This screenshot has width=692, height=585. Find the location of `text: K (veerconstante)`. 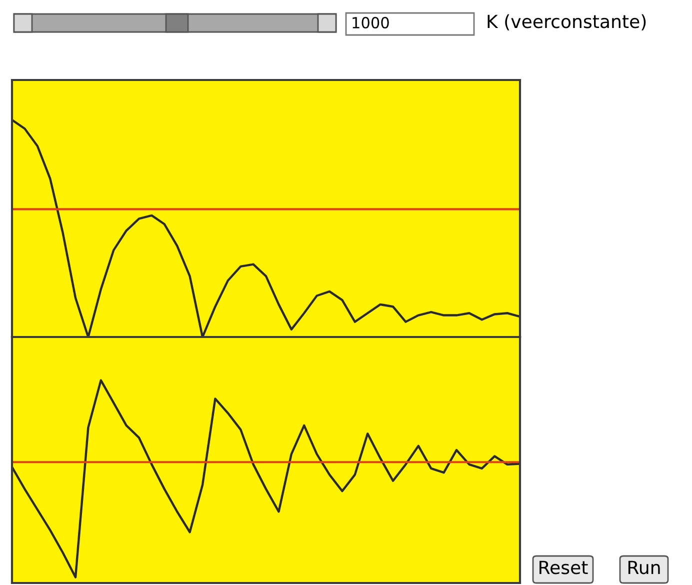

text: K (veerconstante) is located at coordinates (567, 22).